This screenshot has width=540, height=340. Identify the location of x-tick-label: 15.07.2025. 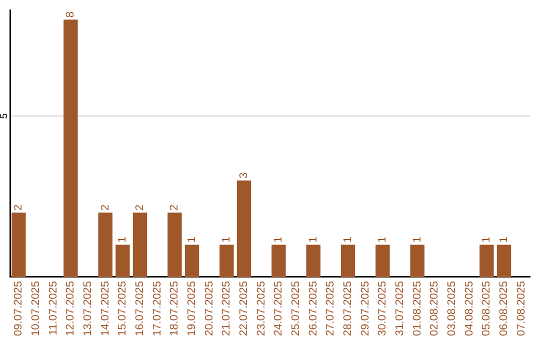
(122, 308).